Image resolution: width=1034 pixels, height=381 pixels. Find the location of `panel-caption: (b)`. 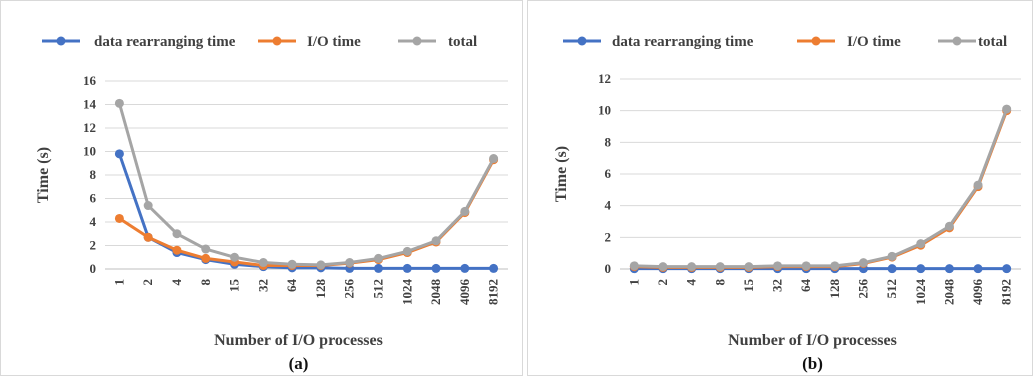

panel-caption: (b) is located at coordinates (812, 363).